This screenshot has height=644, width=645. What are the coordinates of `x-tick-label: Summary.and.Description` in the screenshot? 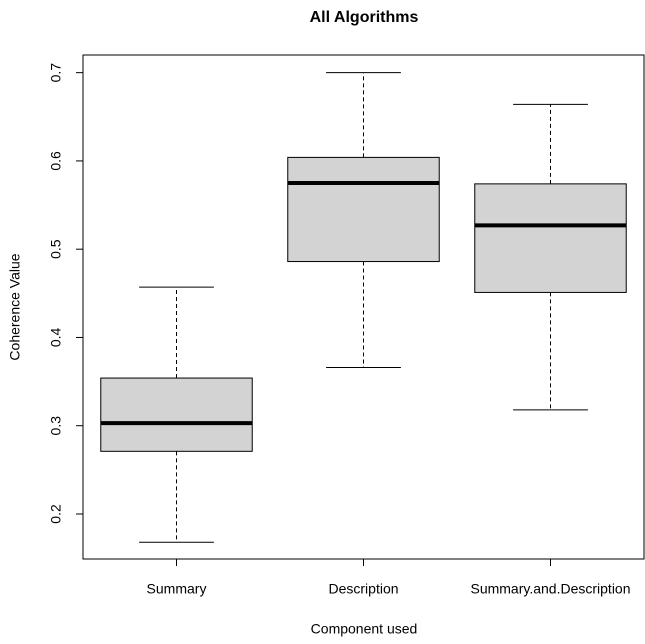 It's located at (550, 589).